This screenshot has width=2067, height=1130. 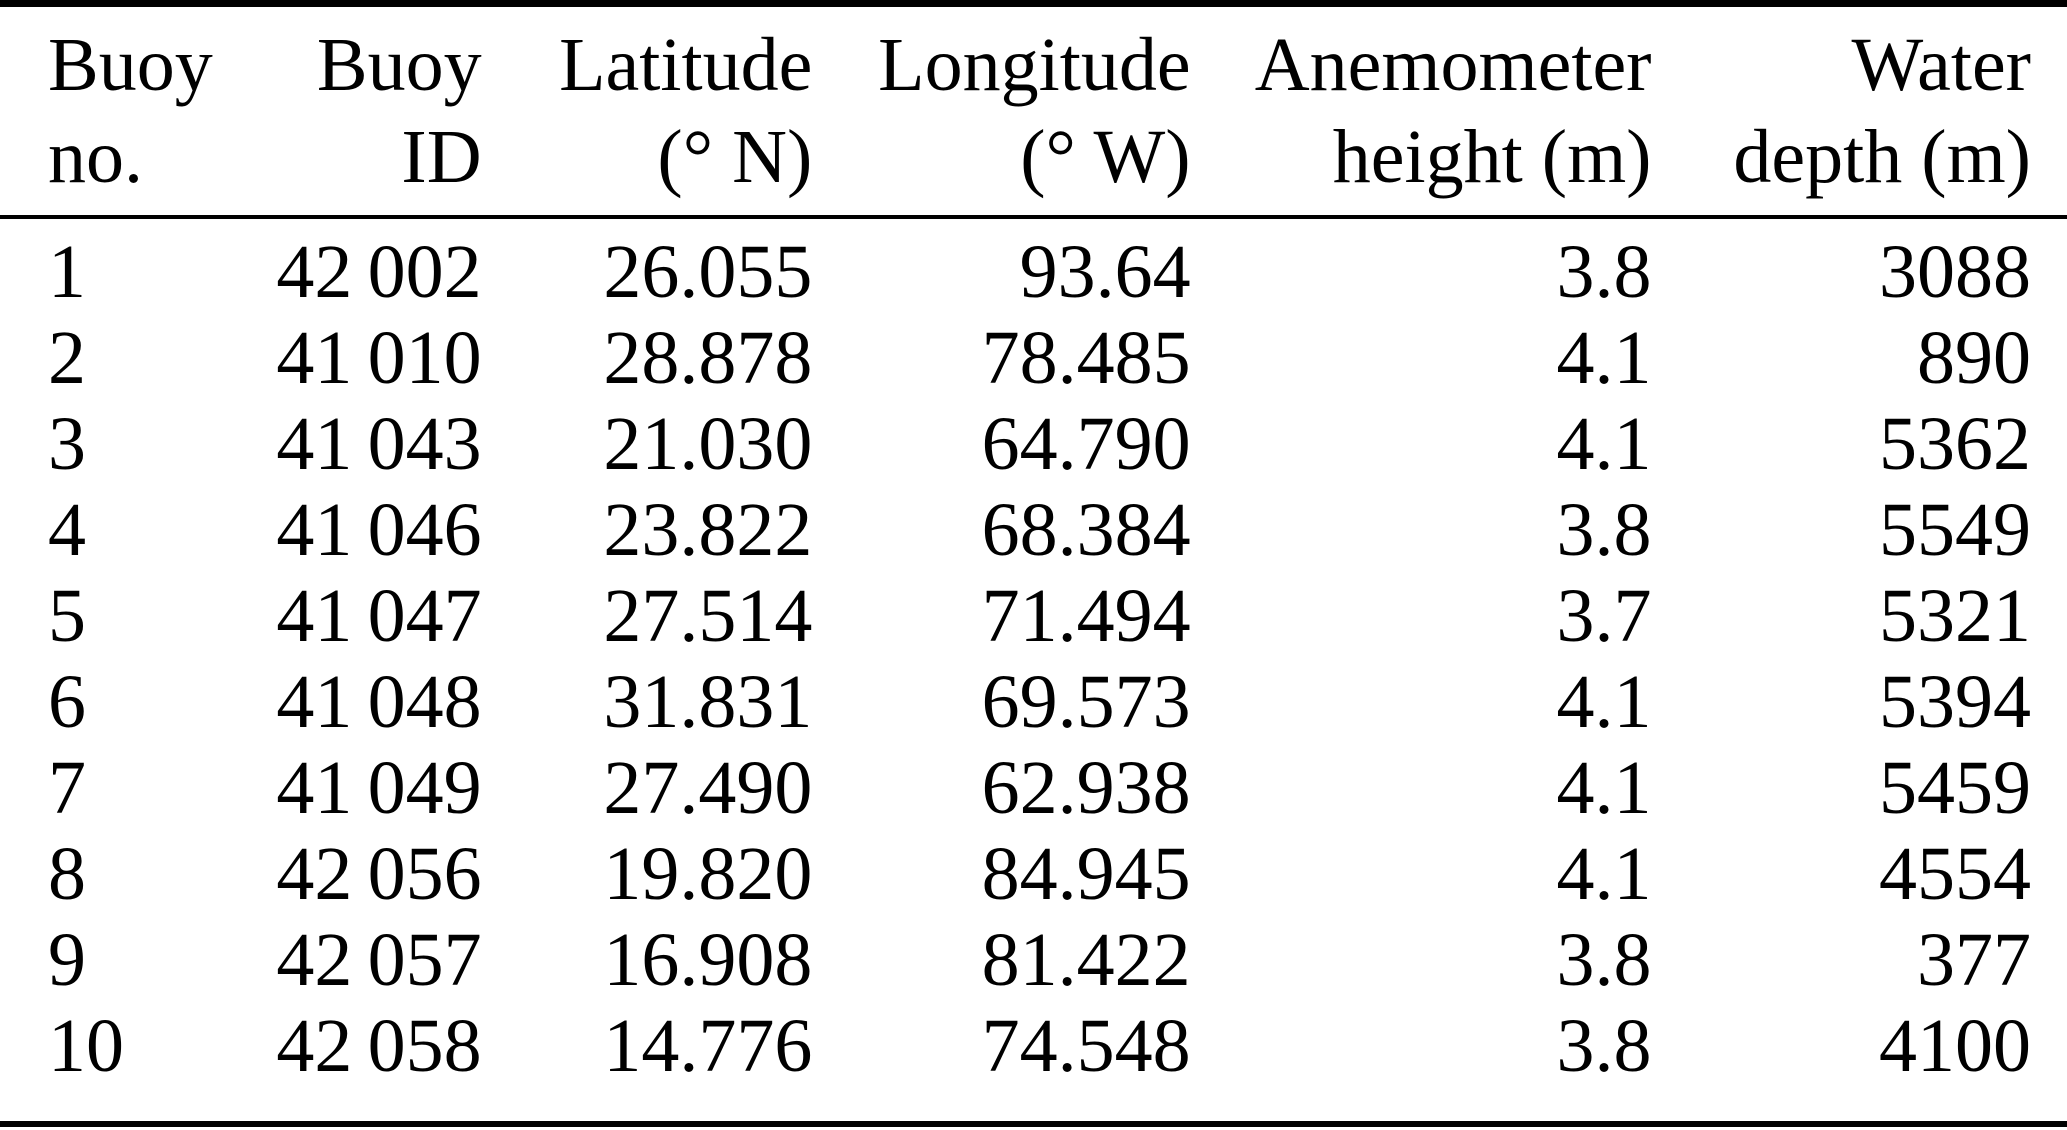 I want to click on cell-buoy-id: 42 057, so click(x=379, y=960).